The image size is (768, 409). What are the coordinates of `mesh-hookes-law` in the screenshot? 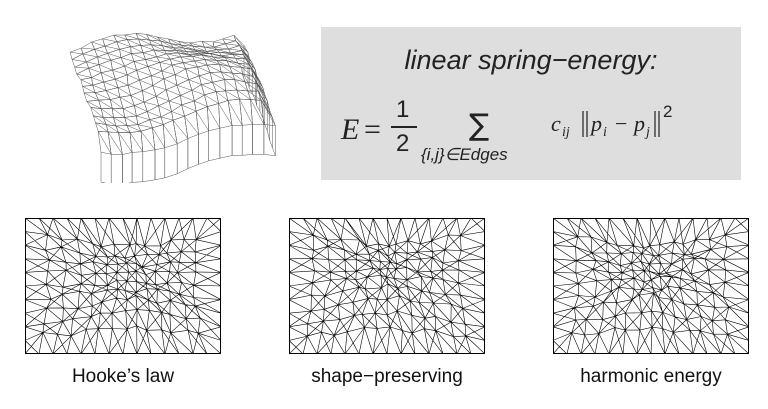 It's located at (123, 286).